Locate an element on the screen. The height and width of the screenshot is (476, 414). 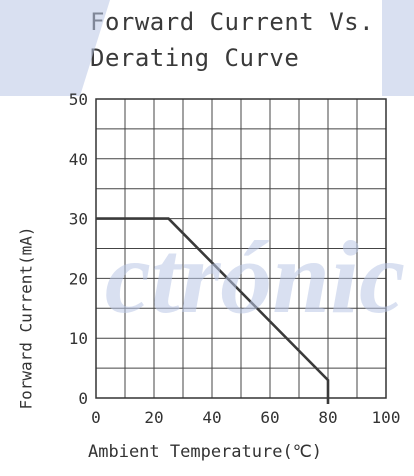
watermark-shape-right is located at coordinates (398, 48).